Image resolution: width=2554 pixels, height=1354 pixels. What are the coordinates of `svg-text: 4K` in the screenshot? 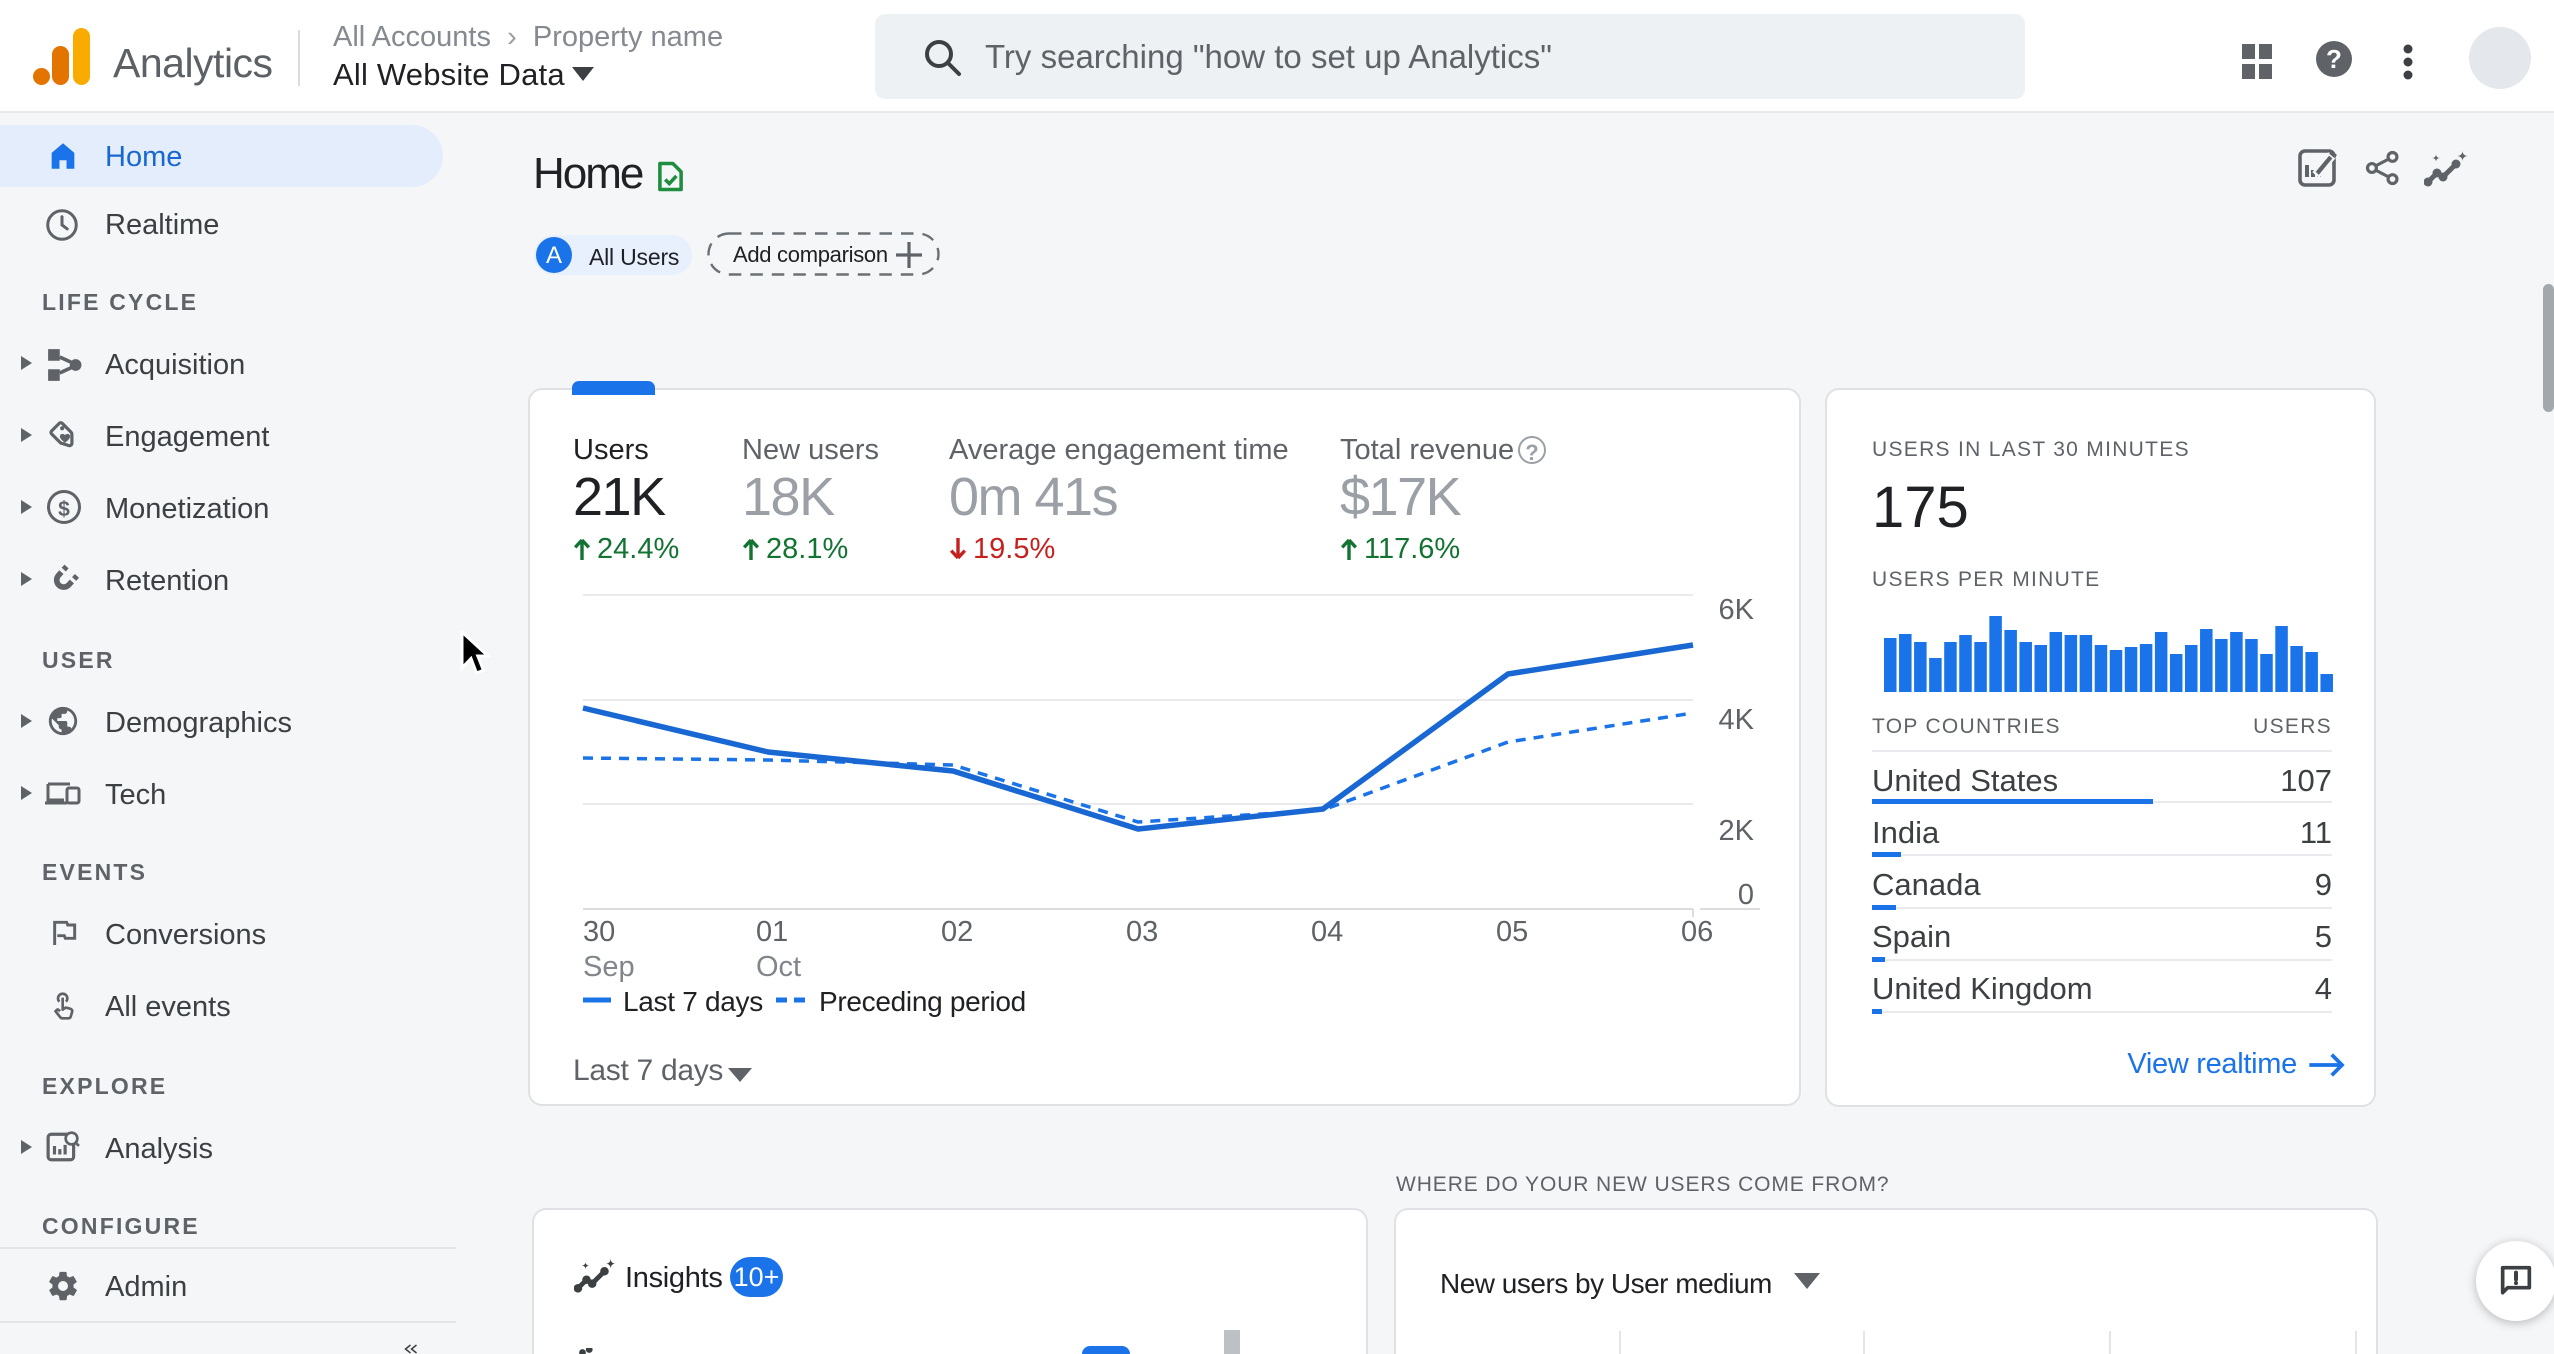 It's located at (1737, 720).